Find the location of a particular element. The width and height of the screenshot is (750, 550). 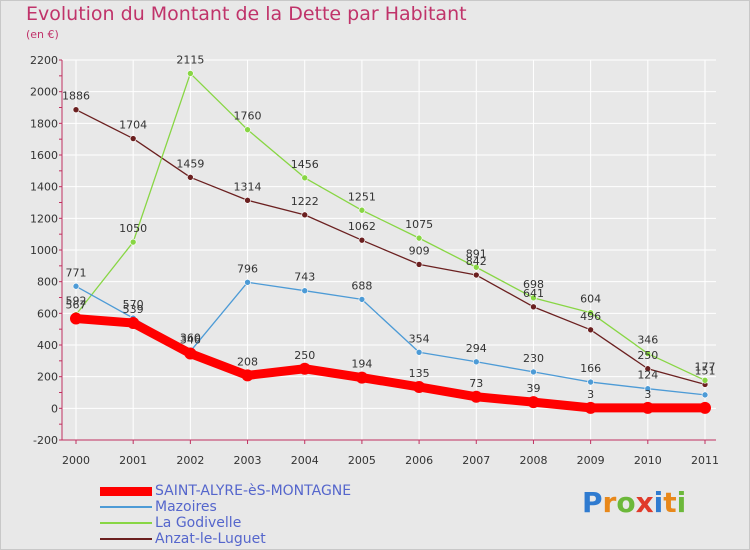

data-label: 208 is located at coordinates (247, 361).